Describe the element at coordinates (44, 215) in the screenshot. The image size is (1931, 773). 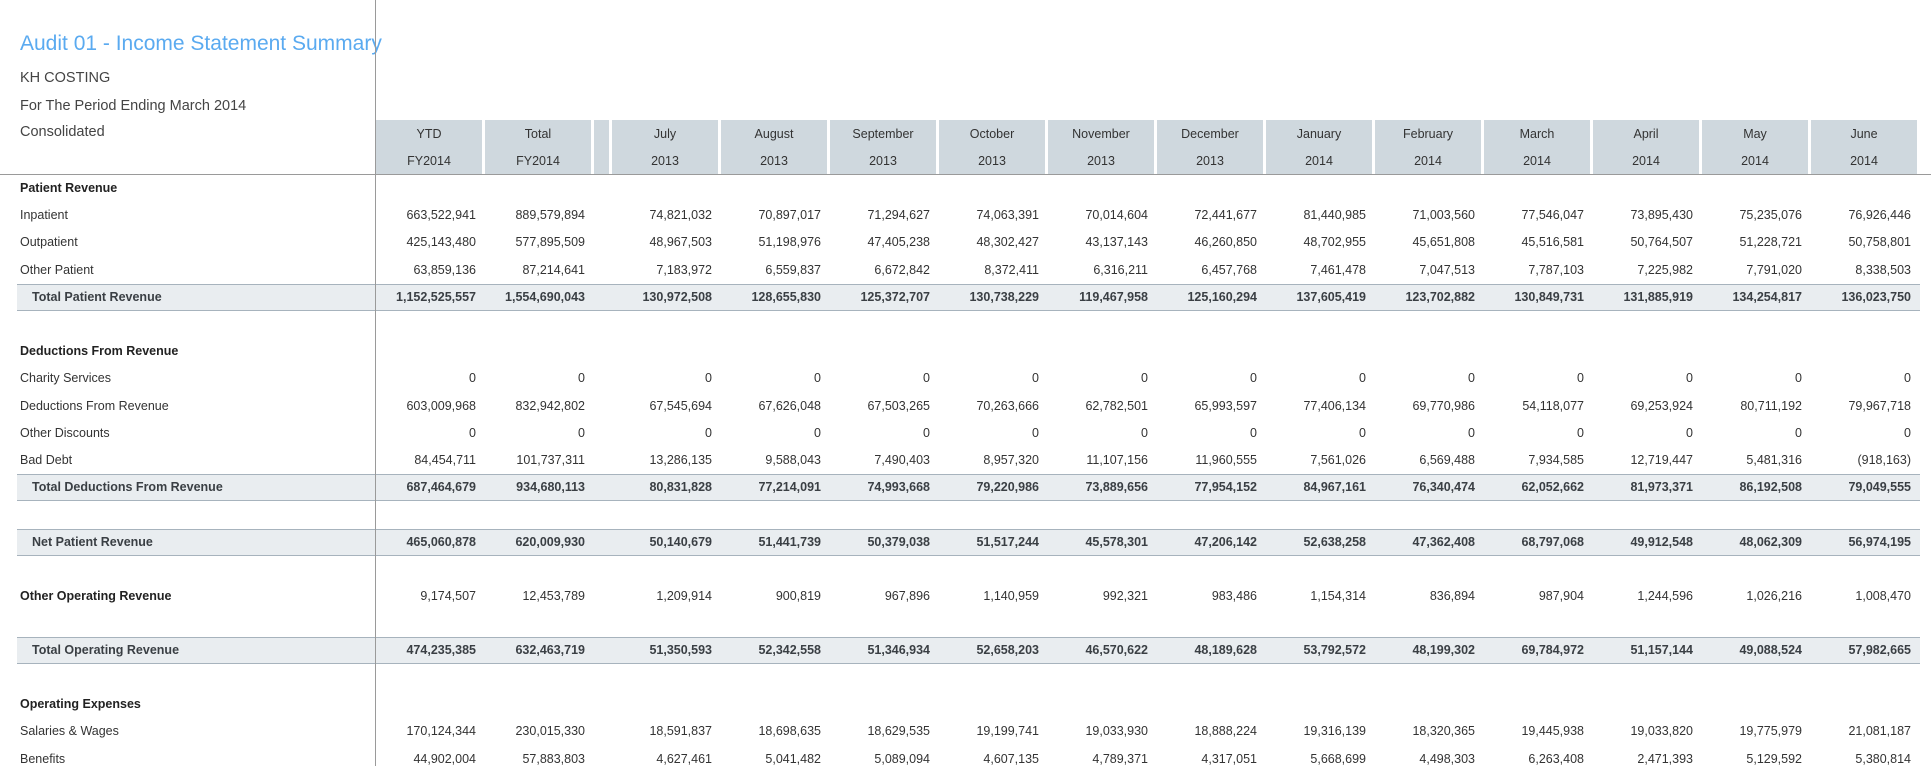
I see `row-label: Inpatient` at that location.